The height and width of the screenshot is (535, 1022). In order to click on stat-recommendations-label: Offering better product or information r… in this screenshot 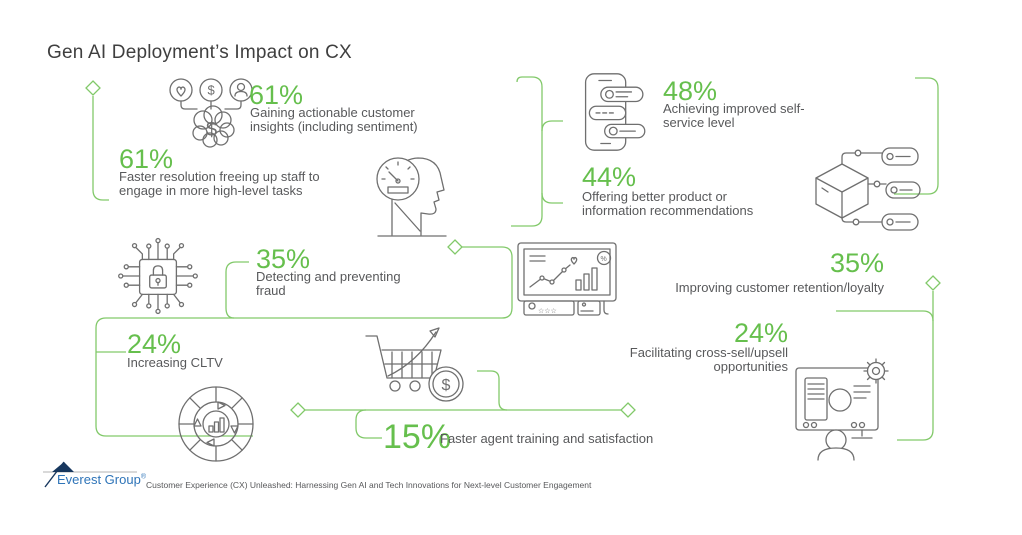, I will do `click(668, 203)`.